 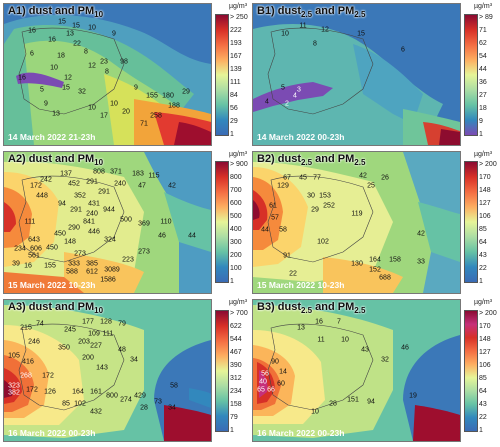 I want to click on station-value: 94, so click(x=371, y=402).